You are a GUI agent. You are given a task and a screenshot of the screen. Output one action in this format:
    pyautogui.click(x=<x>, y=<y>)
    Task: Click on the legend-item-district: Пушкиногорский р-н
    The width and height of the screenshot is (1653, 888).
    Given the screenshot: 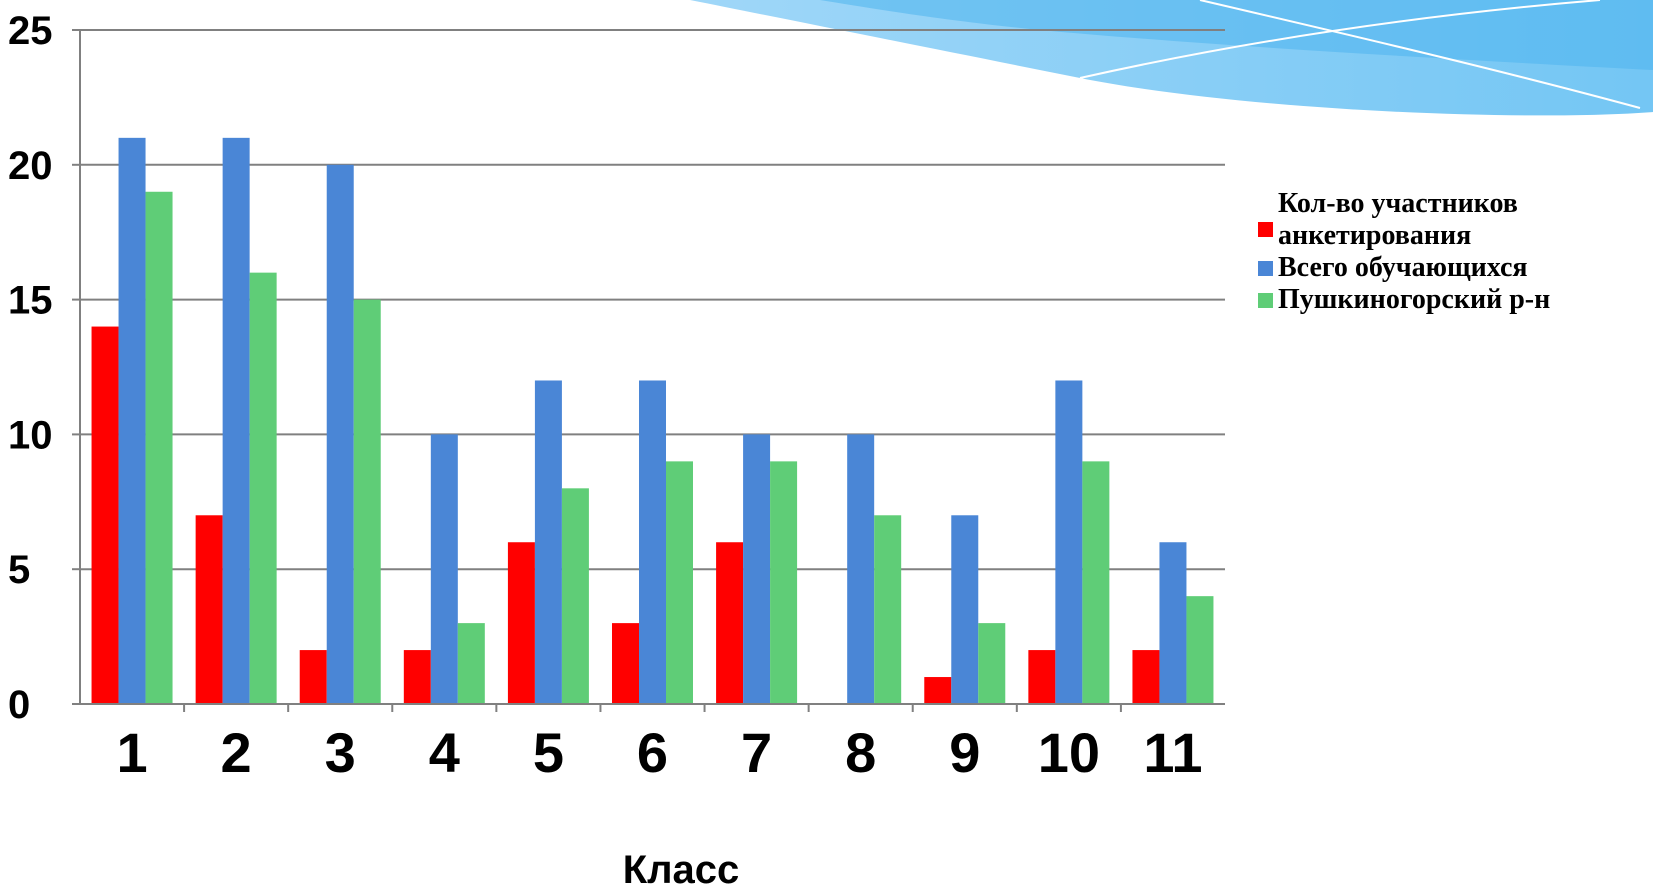 What is the action you would take?
    pyautogui.click(x=1428, y=300)
    